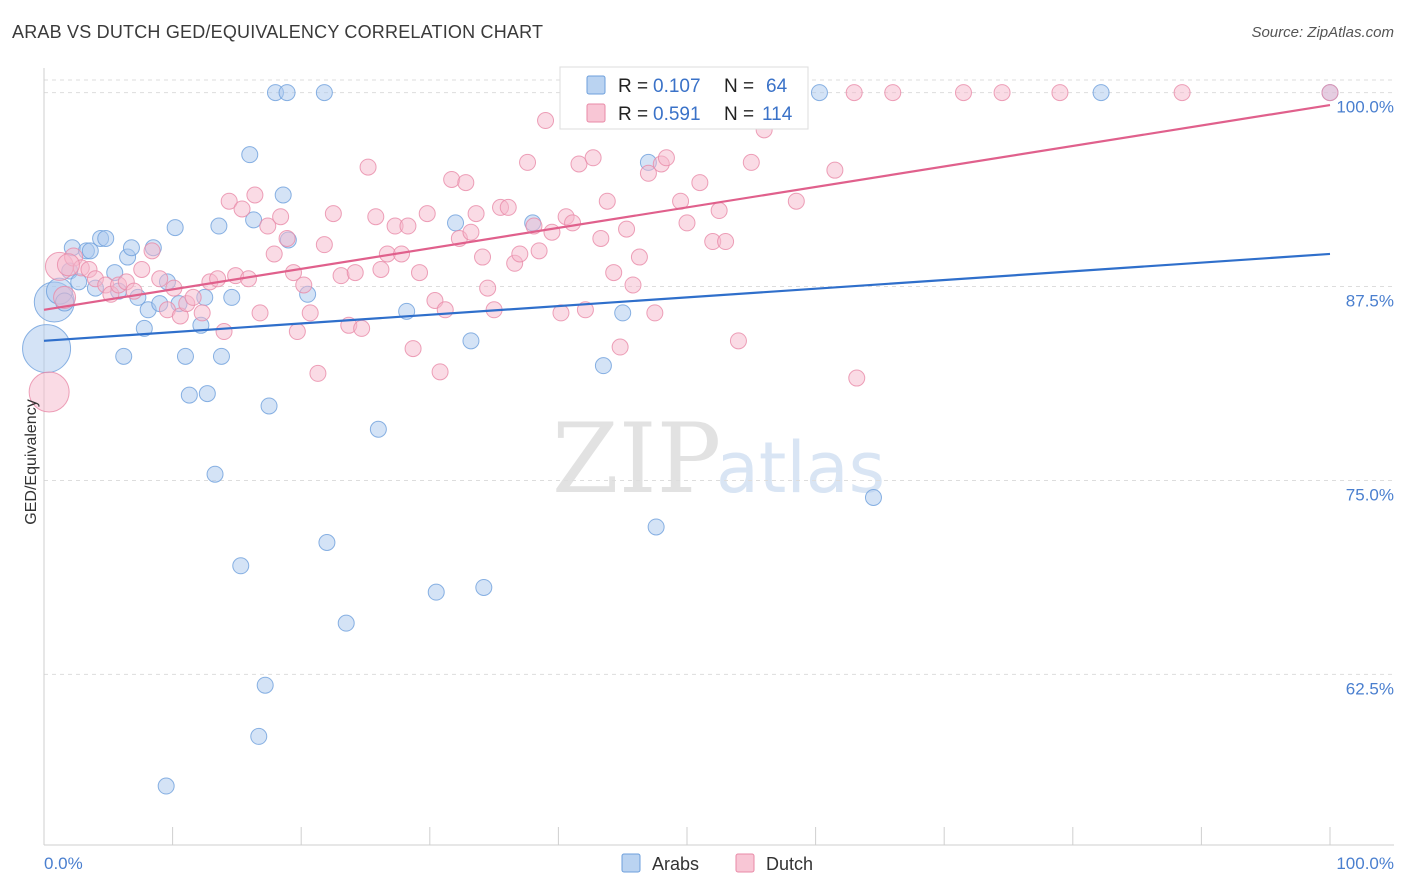 The width and height of the screenshot is (1406, 892). I want to click on y-axis-label: GED/Equivalency, so click(31, 461).